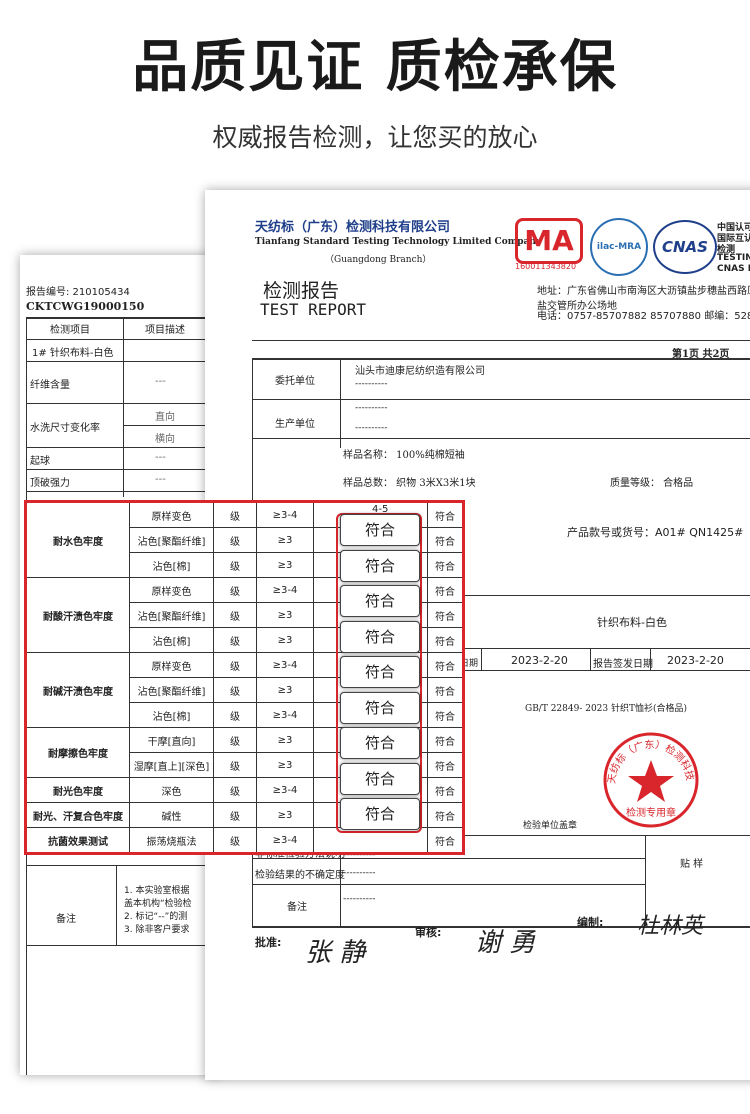  Describe the element at coordinates (375, 137) in the screenshot. I see `page-subtitle: 权威报告检测，让您买的放心` at that location.